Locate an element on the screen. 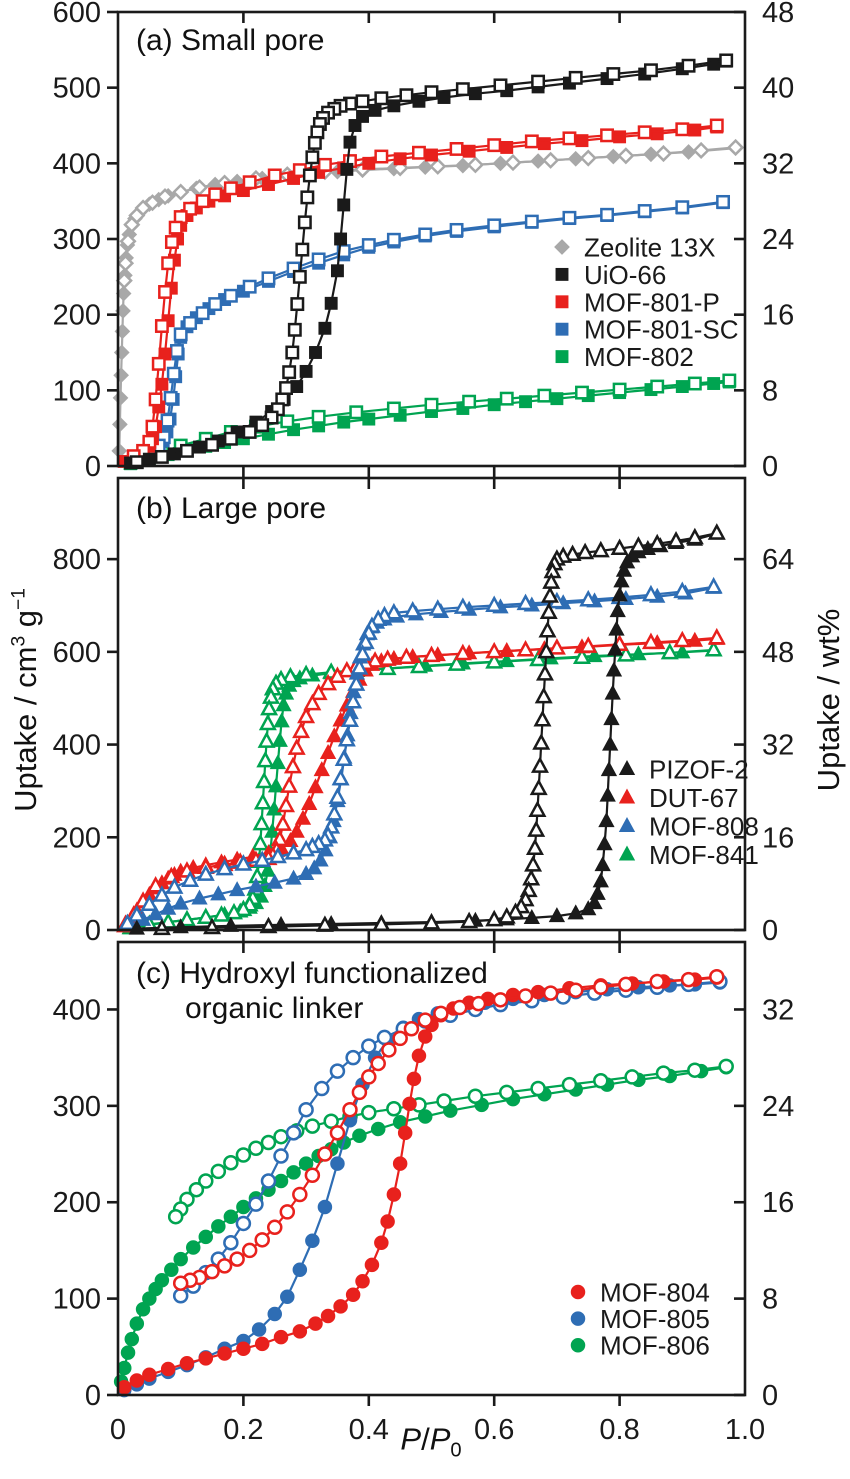  y-axis-label-right: Uptake / wt% is located at coordinates (828, 700).